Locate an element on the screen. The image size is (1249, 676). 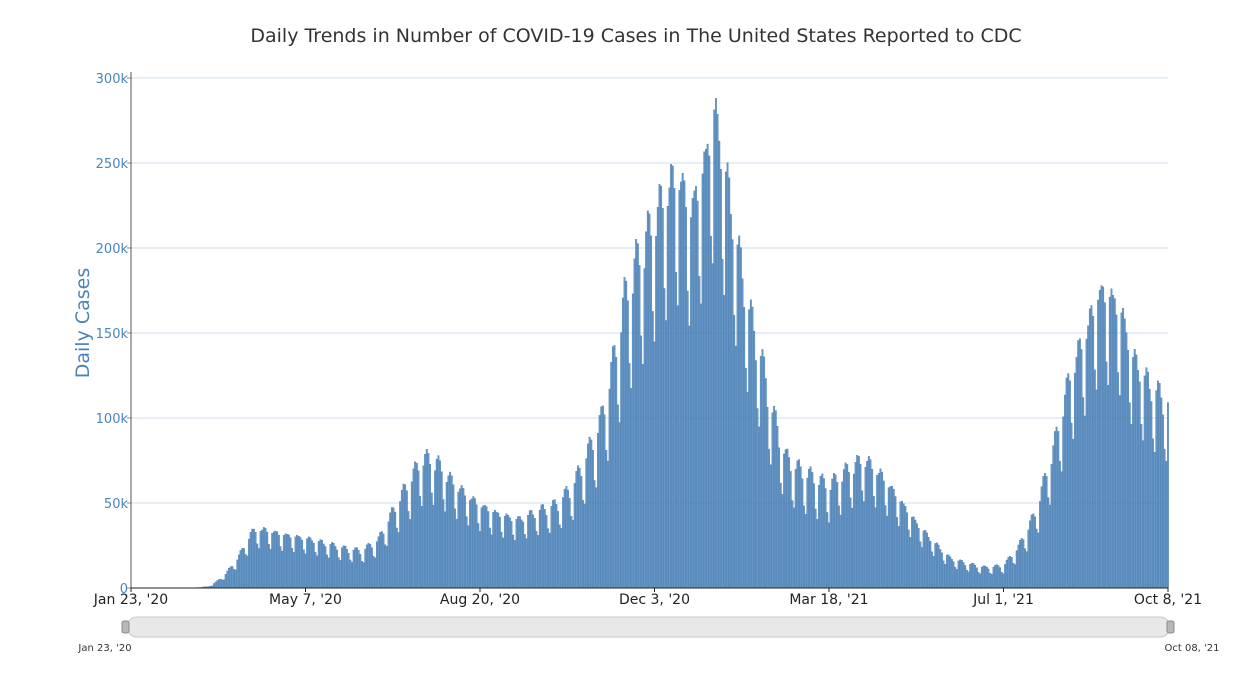
range-slider-right-handle is located at coordinates (1170, 627).